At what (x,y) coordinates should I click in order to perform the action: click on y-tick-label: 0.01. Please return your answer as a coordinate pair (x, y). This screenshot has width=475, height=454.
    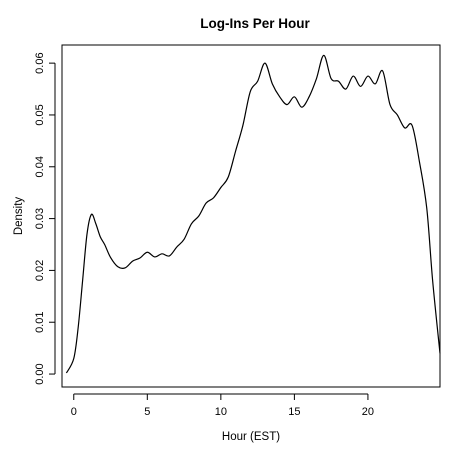
    Looking at the image, I should click on (40, 322).